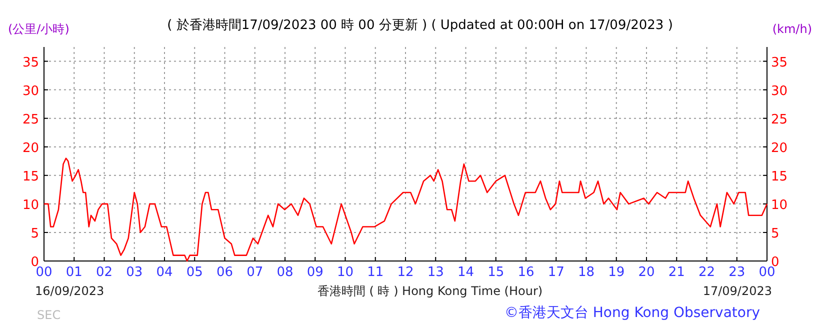 The height and width of the screenshot is (324, 819). I want to click on x-tick-label: 07, so click(255, 272).